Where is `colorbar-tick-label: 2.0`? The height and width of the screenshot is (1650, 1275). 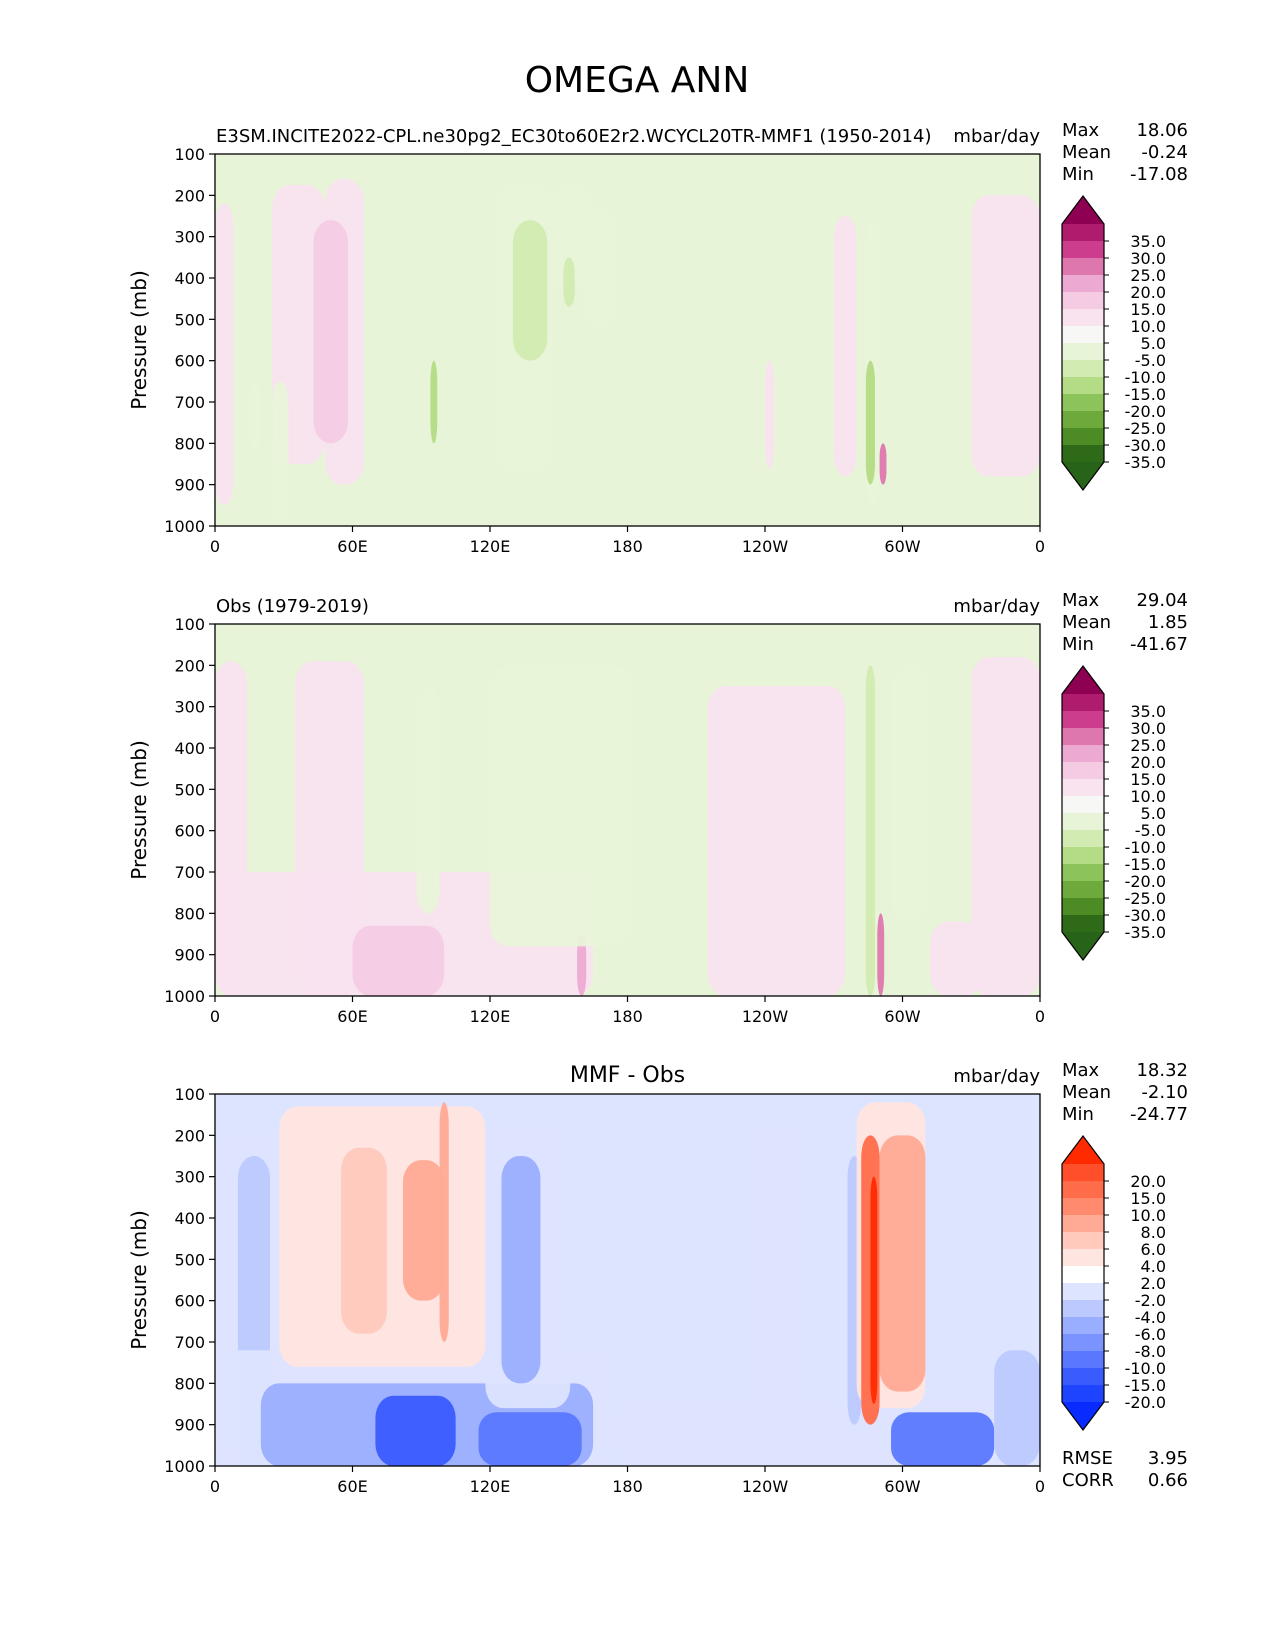 colorbar-tick-label: 2.0 is located at coordinates (1153, 1283).